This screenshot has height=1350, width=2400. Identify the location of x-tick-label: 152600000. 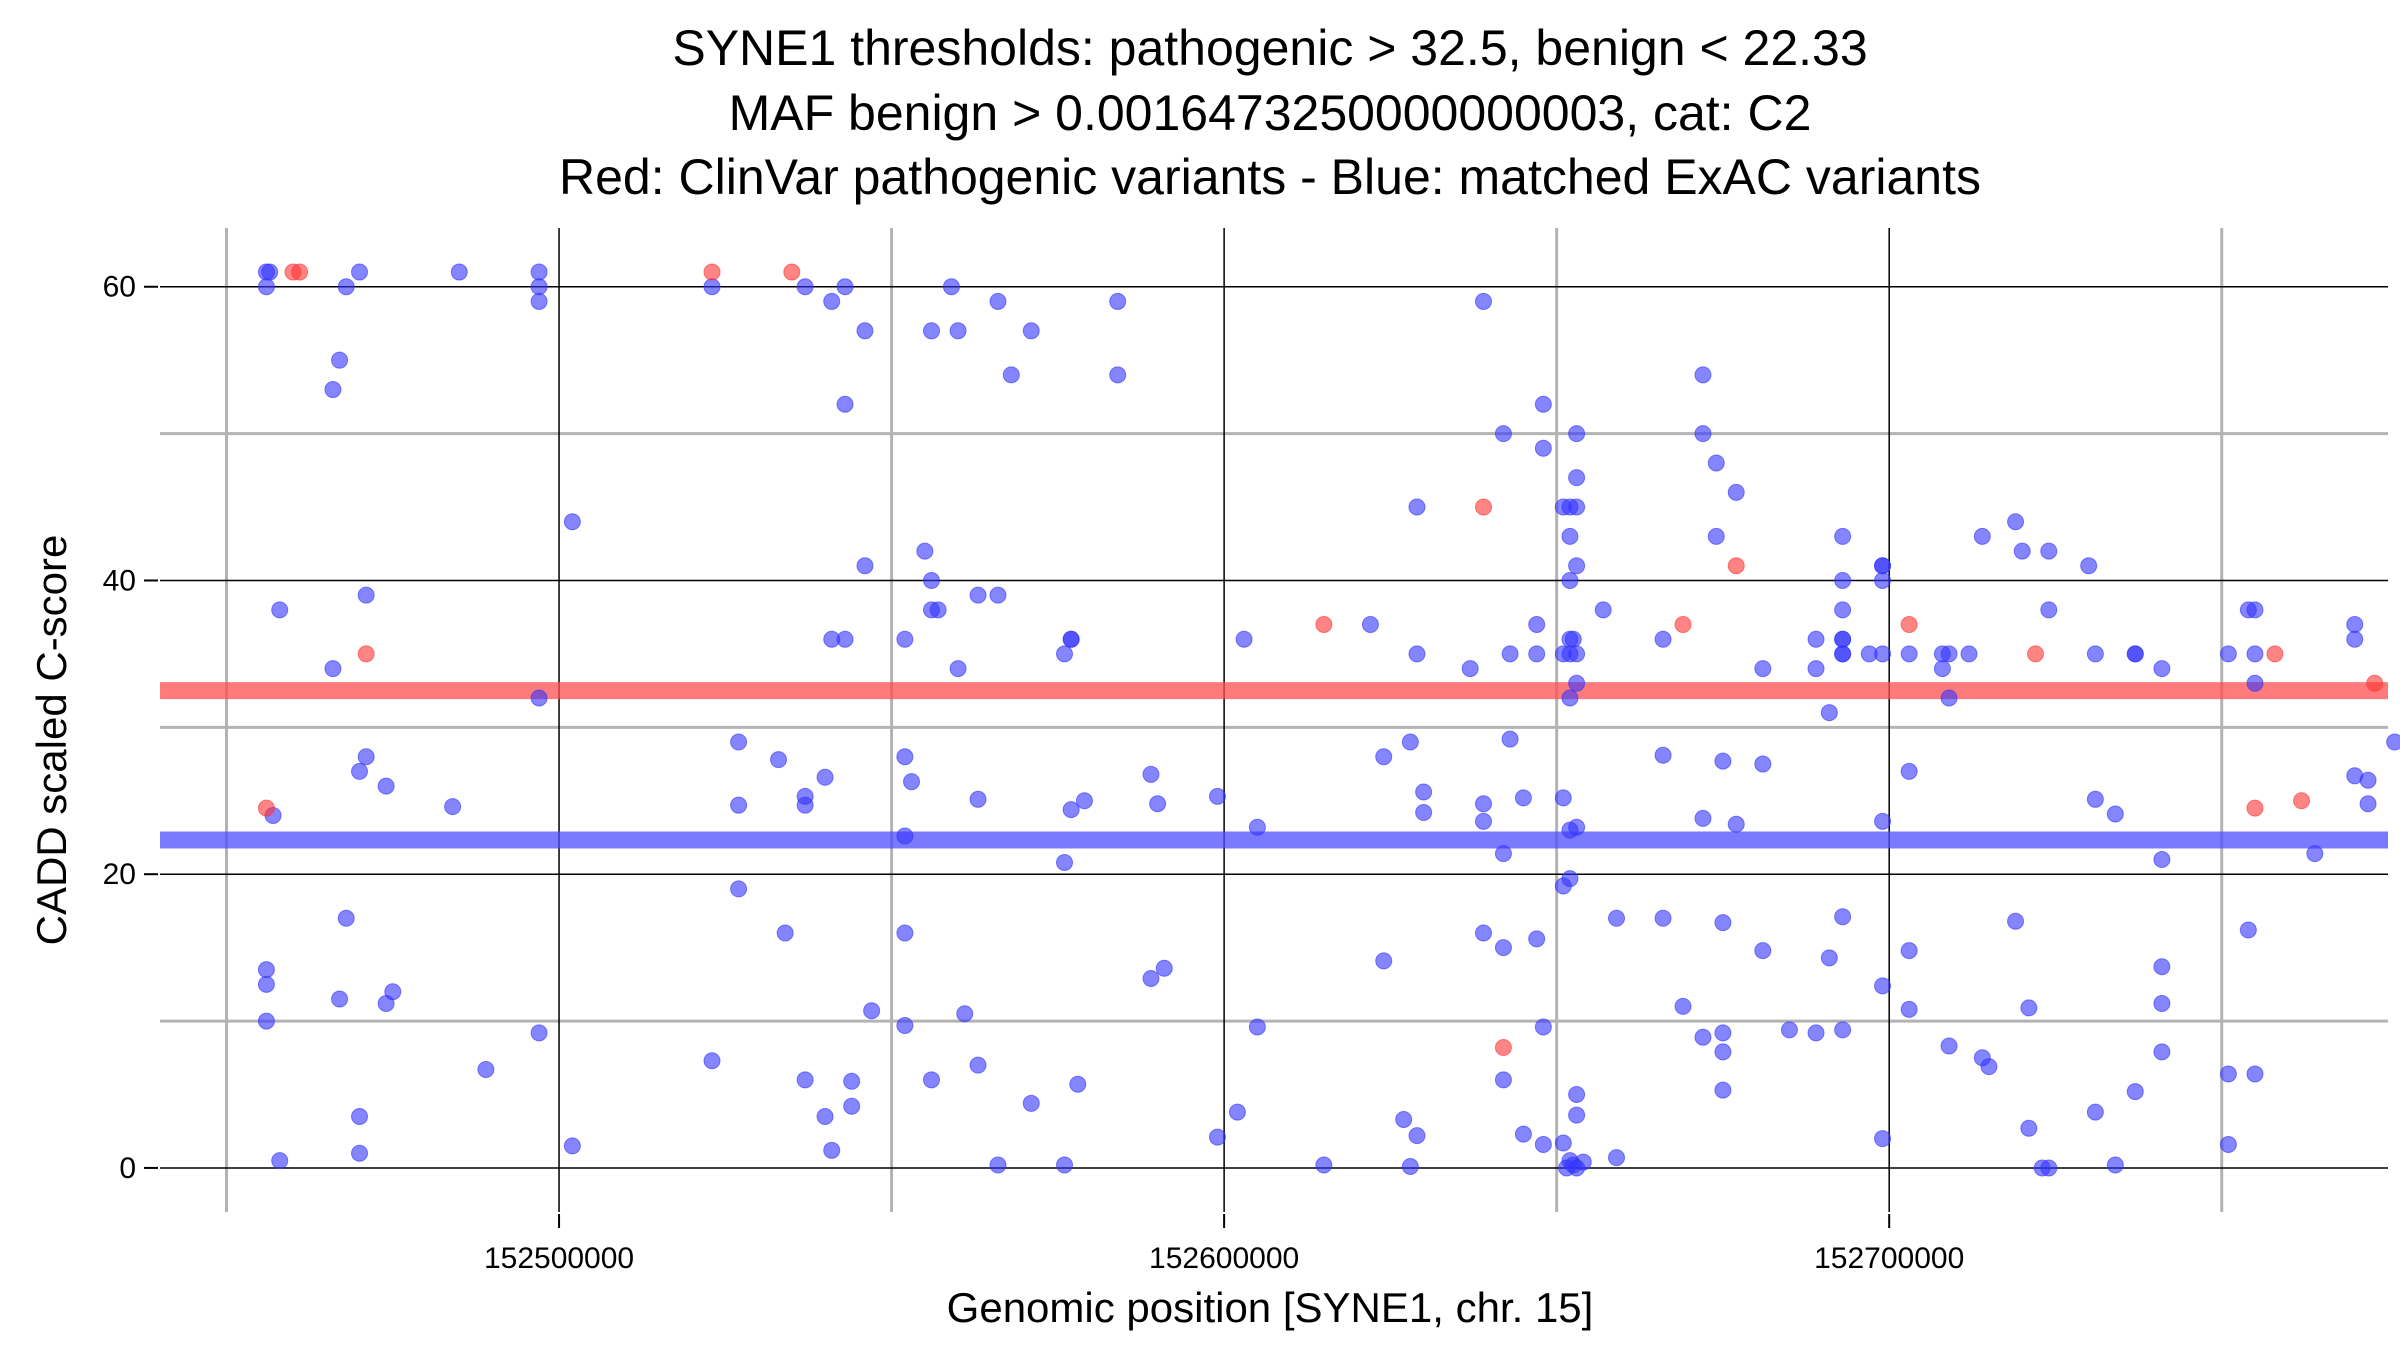
(1224, 1258).